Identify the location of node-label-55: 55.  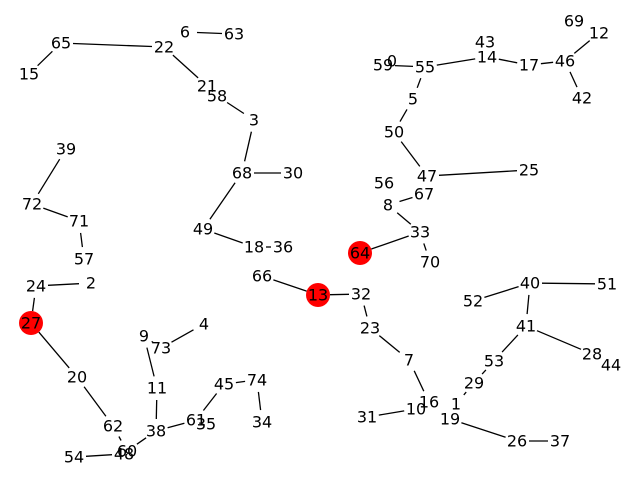
(425, 67).